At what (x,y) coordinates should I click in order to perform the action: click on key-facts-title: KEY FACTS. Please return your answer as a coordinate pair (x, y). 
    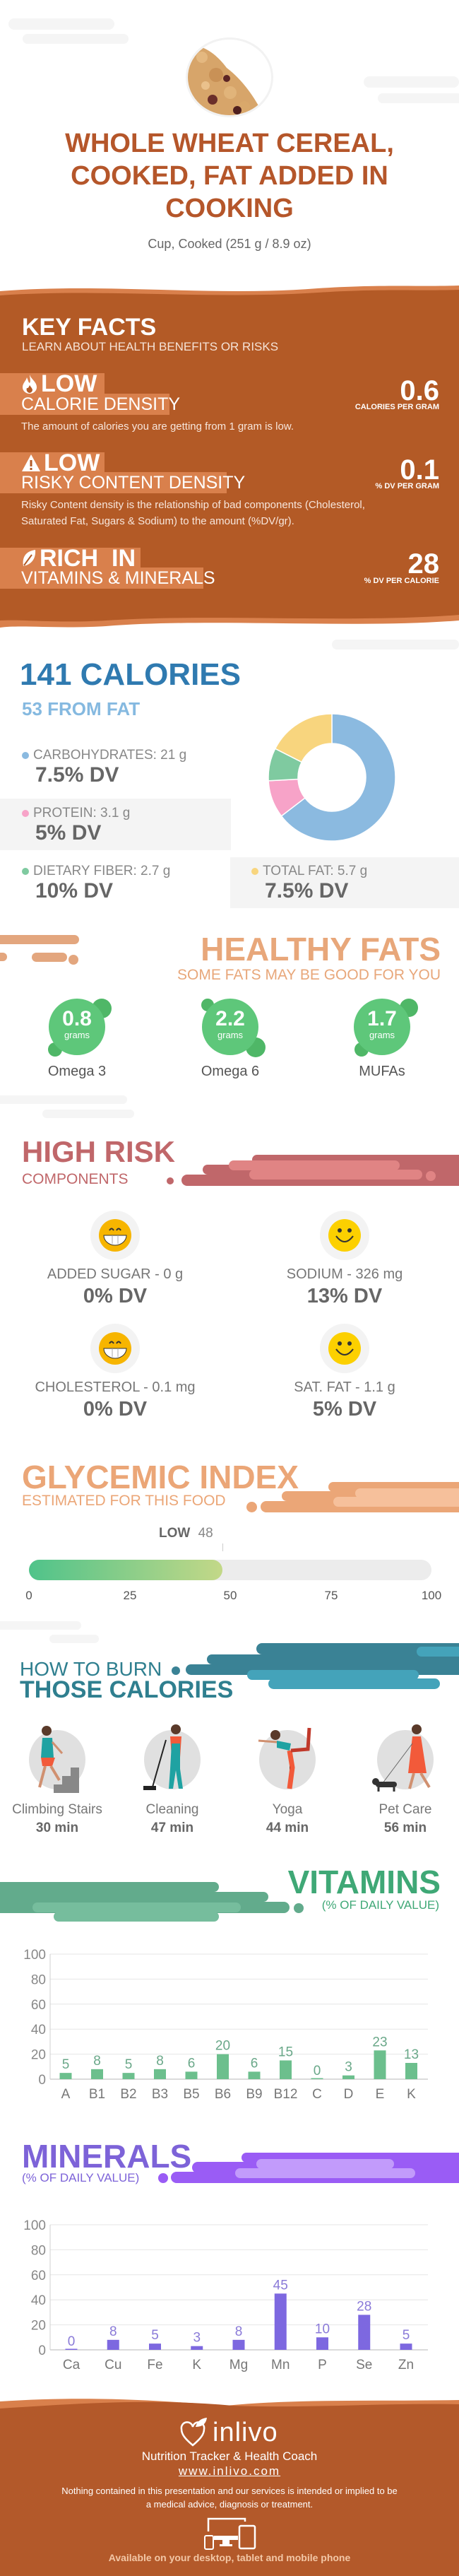
    Looking at the image, I should click on (89, 327).